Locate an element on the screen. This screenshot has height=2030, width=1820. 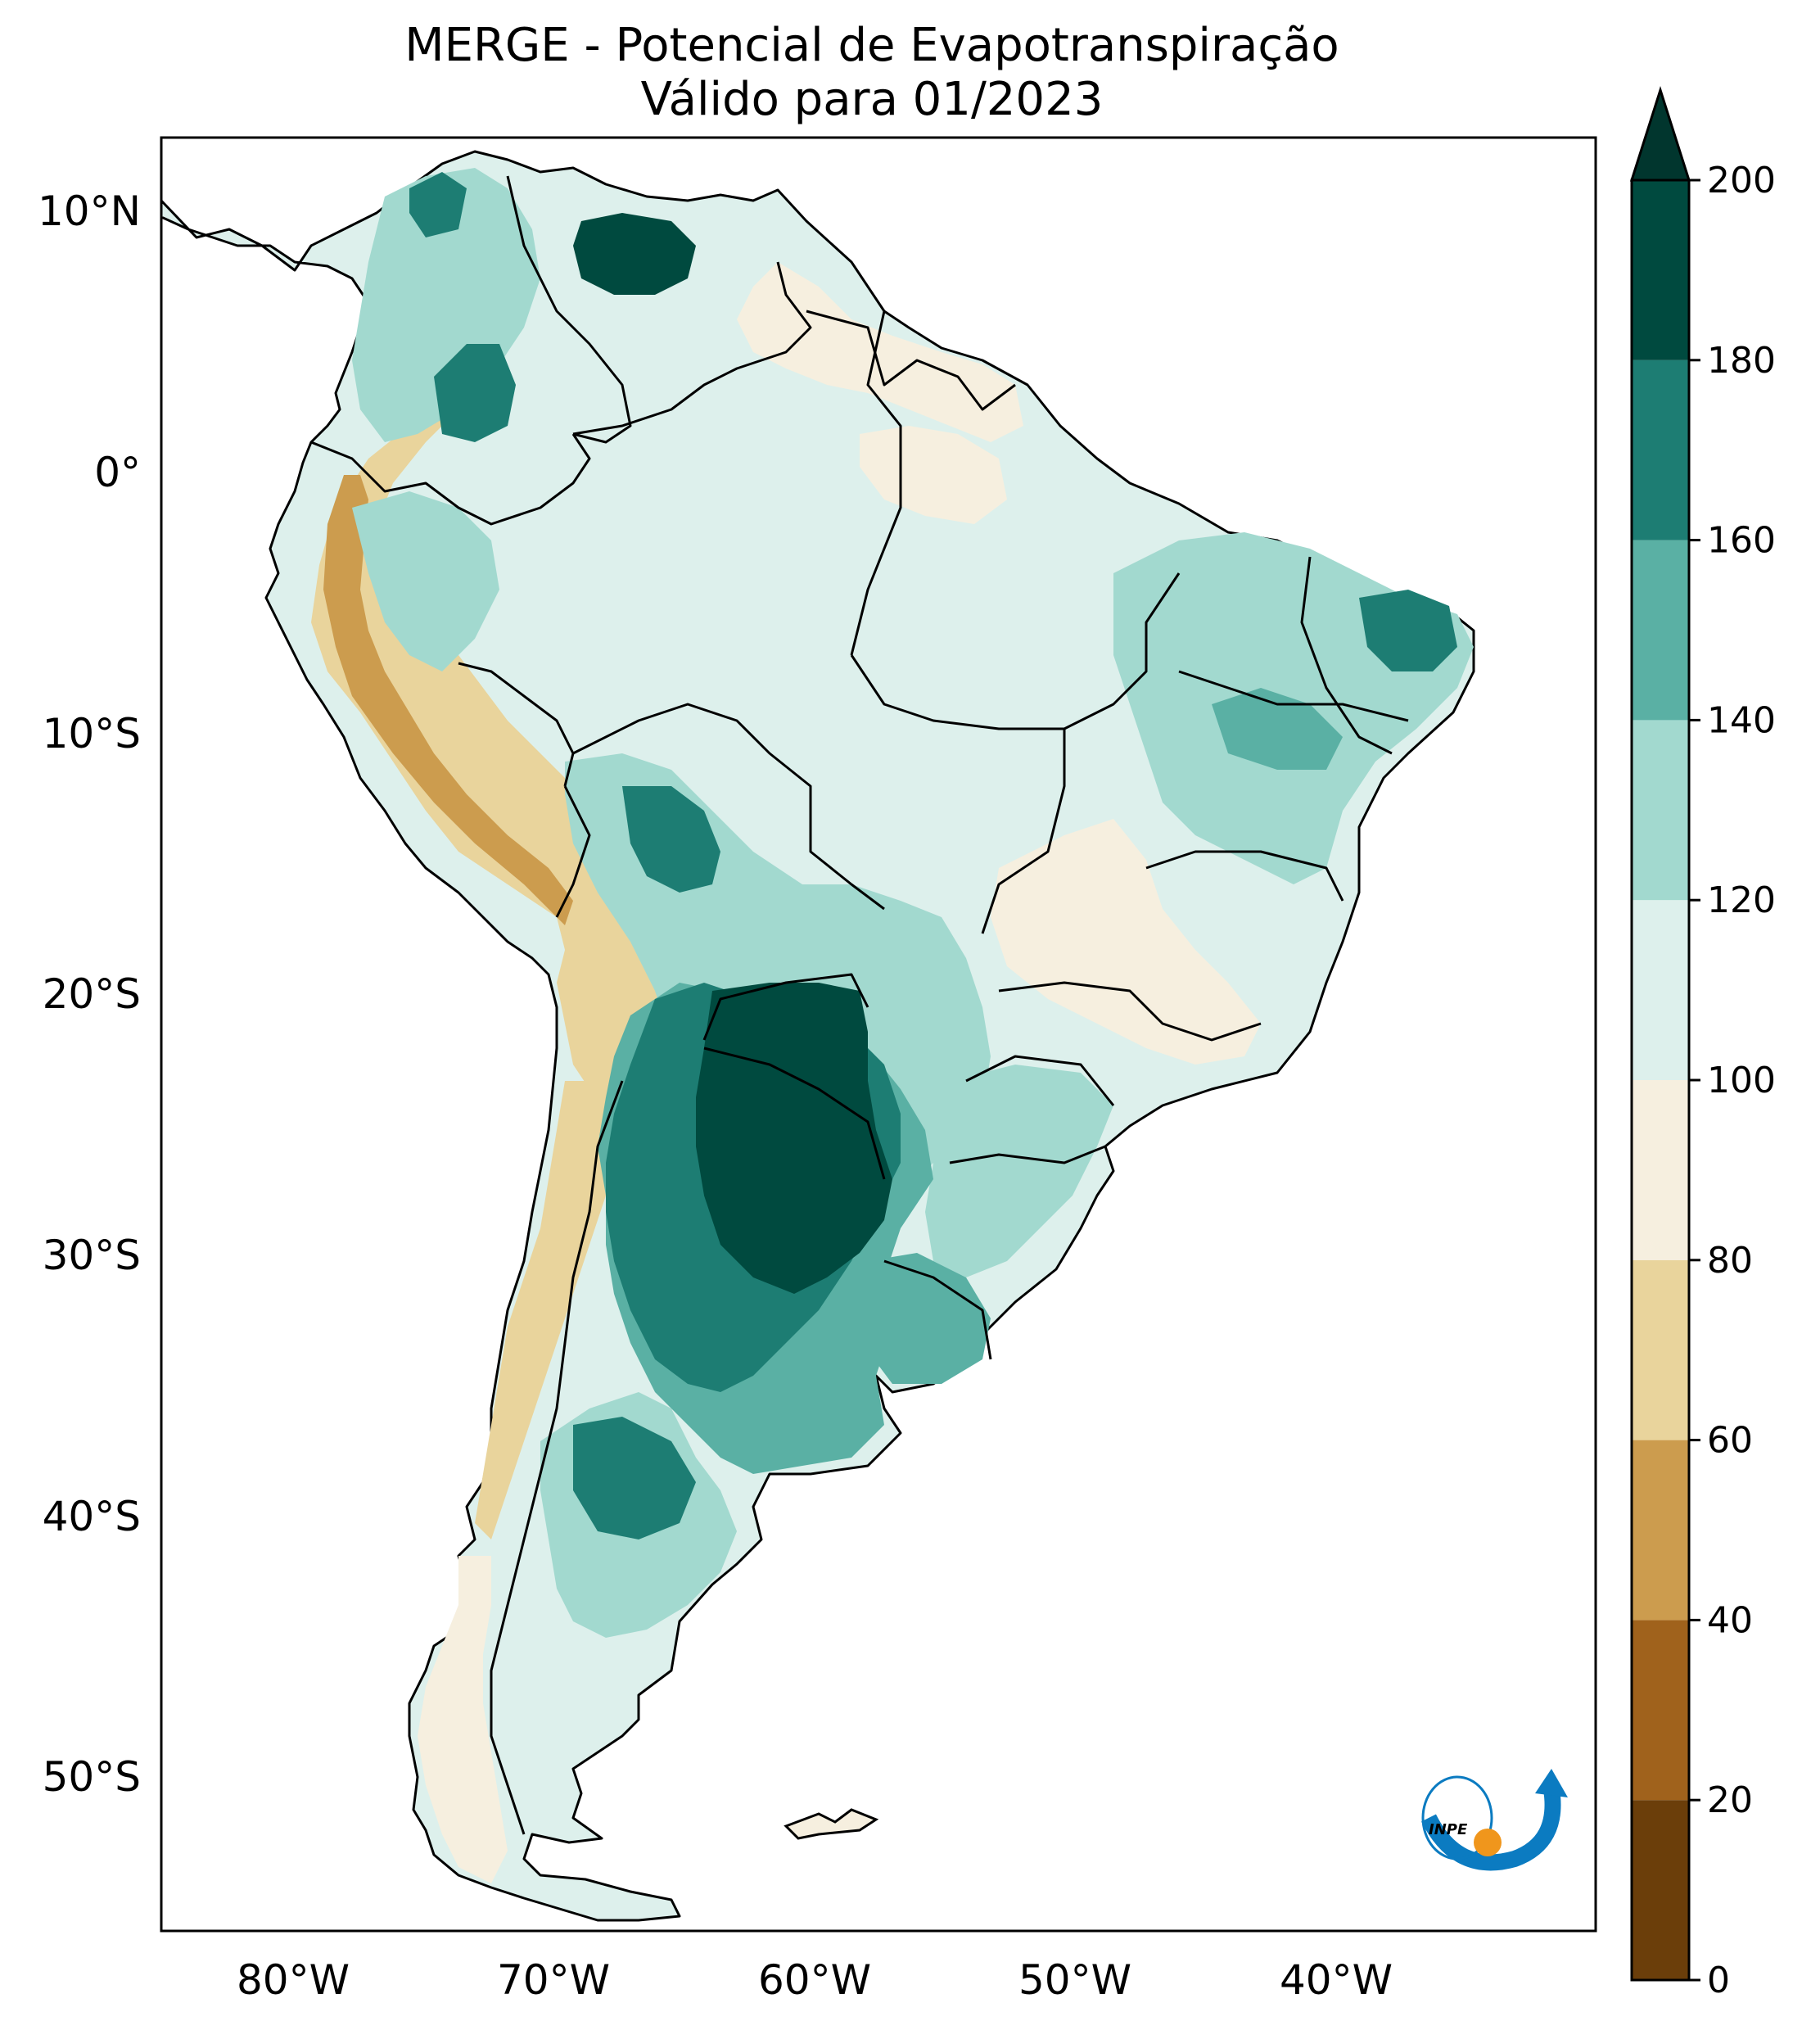
guiana-light-zone is located at coordinates (880, 352).